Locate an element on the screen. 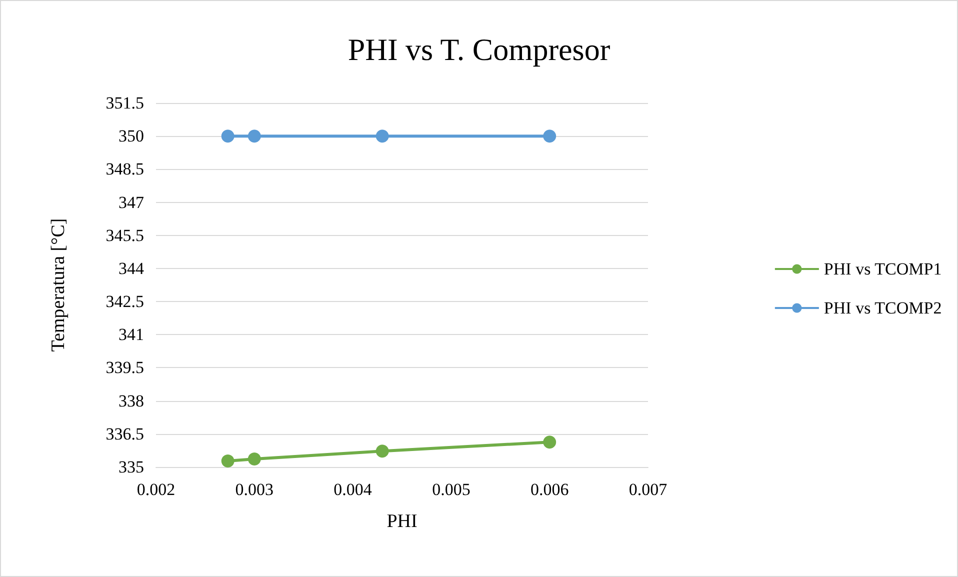 The width and height of the screenshot is (958, 577). x-tick-label: 0.004 is located at coordinates (353, 489).